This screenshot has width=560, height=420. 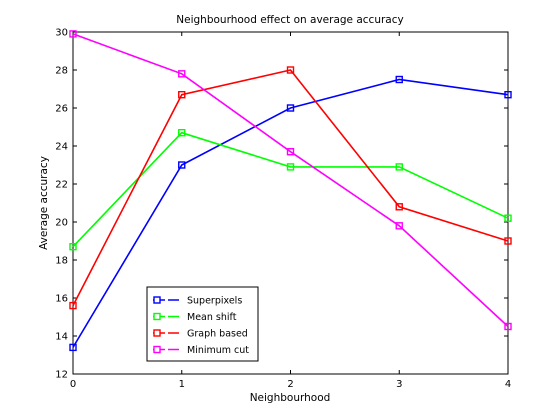 I want to click on x-tick-label: 4, so click(x=508, y=384).